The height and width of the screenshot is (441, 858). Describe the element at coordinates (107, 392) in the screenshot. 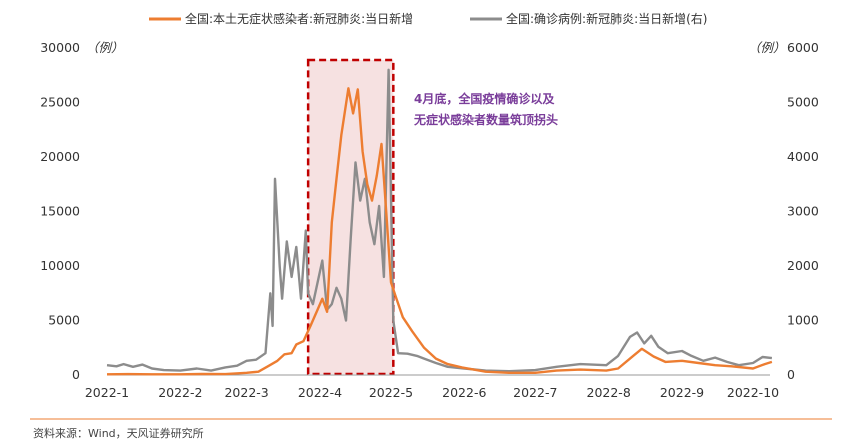

I see `x-tick-label: 2022-1` at that location.